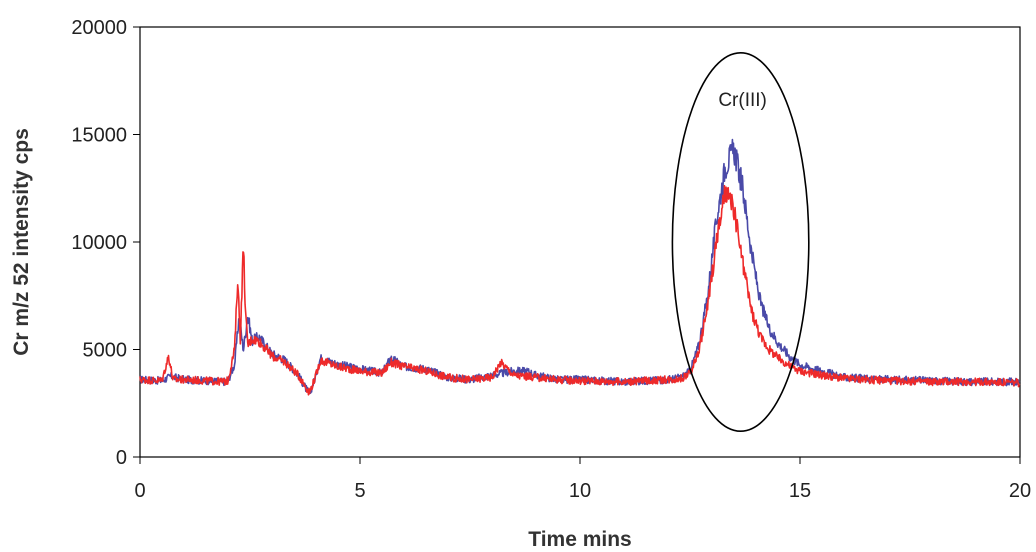 The width and height of the screenshot is (1036, 552). I want to click on x-tick-label: 0, so click(139, 491).